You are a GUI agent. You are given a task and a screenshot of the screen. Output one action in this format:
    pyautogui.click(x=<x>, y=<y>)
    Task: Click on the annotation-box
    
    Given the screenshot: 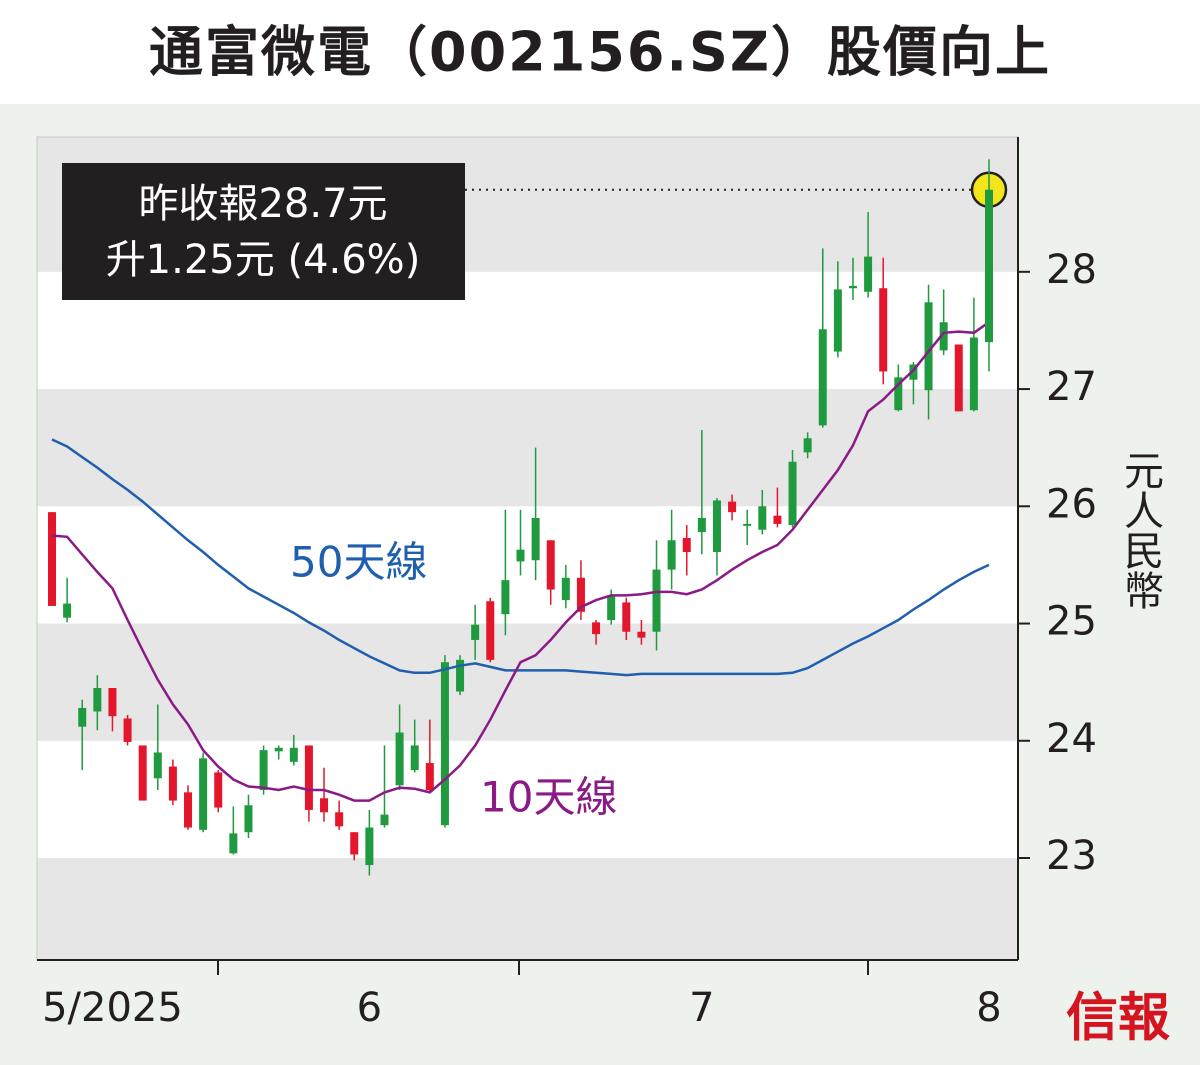 What is the action you would take?
    pyautogui.click(x=263, y=231)
    